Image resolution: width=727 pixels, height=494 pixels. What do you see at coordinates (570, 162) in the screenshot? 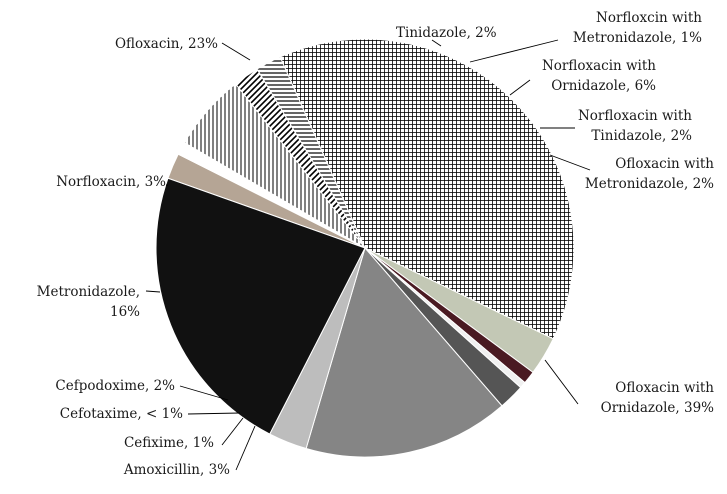
I see `leader-line-ofloxacin-with-metronidazole` at bounding box center [570, 162].